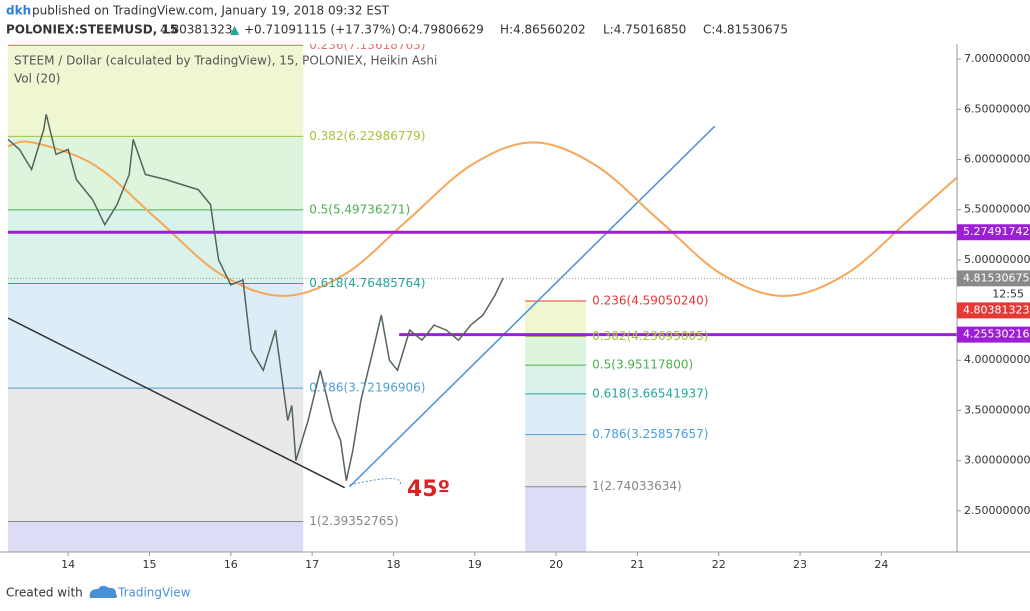 Image resolution: width=1030 pixels, height=611 pixels. Describe the element at coordinates (196, 30) in the screenshot. I see `last-price: 4.80381323` at that location.